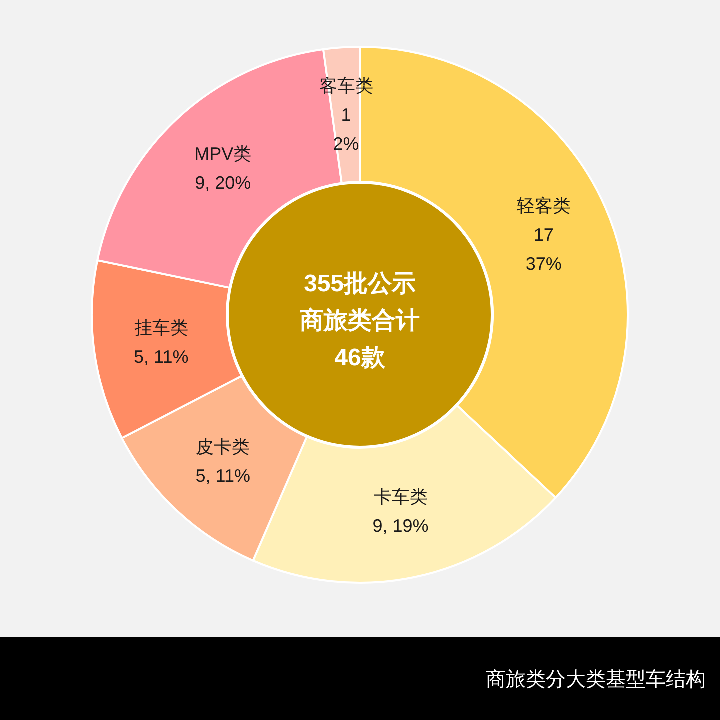 This screenshot has height=720, width=720. What do you see at coordinates (543, 206) in the screenshot?
I see `slice-label: 轻客类` at bounding box center [543, 206].